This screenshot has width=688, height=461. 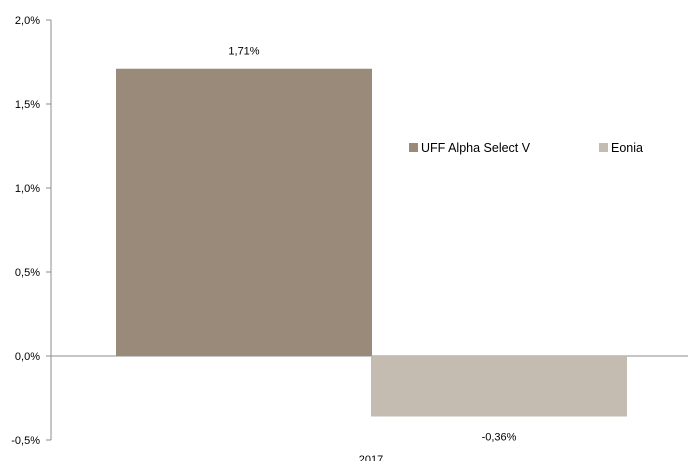 What do you see at coordinates (476, 148) in the screenshot?
I see `legend-label: UFF Alpha Select V` at bounding box center [476, 148].